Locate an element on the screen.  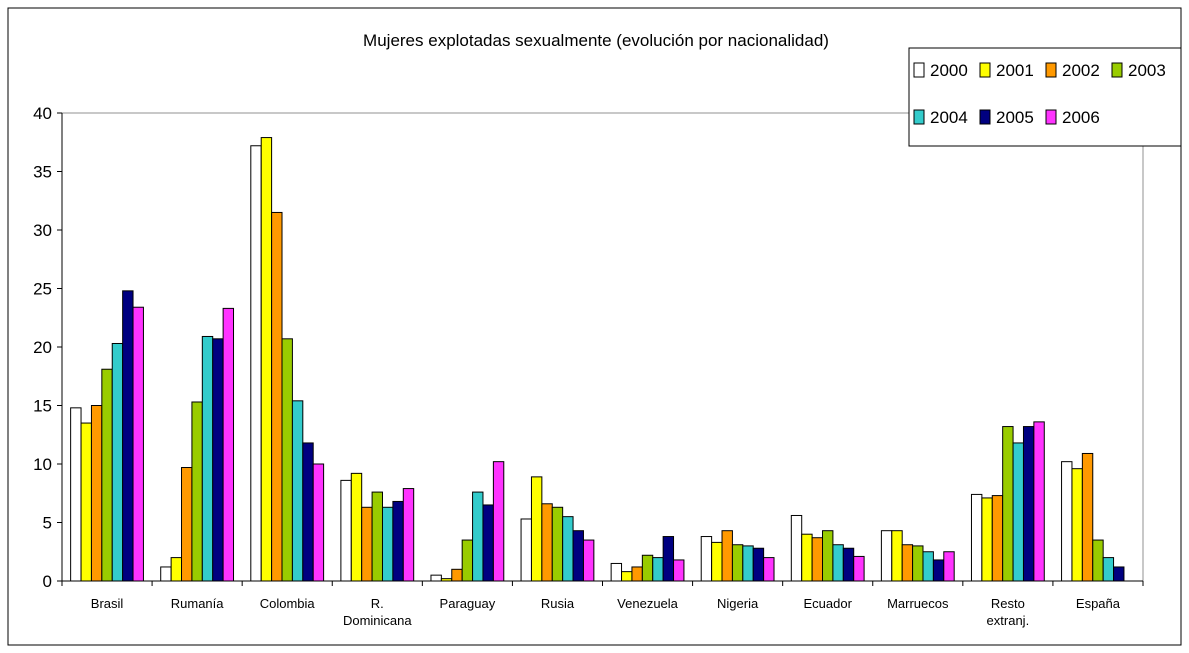
x-tick-label: Resto extranj. is located at coordinates (1008, 612).